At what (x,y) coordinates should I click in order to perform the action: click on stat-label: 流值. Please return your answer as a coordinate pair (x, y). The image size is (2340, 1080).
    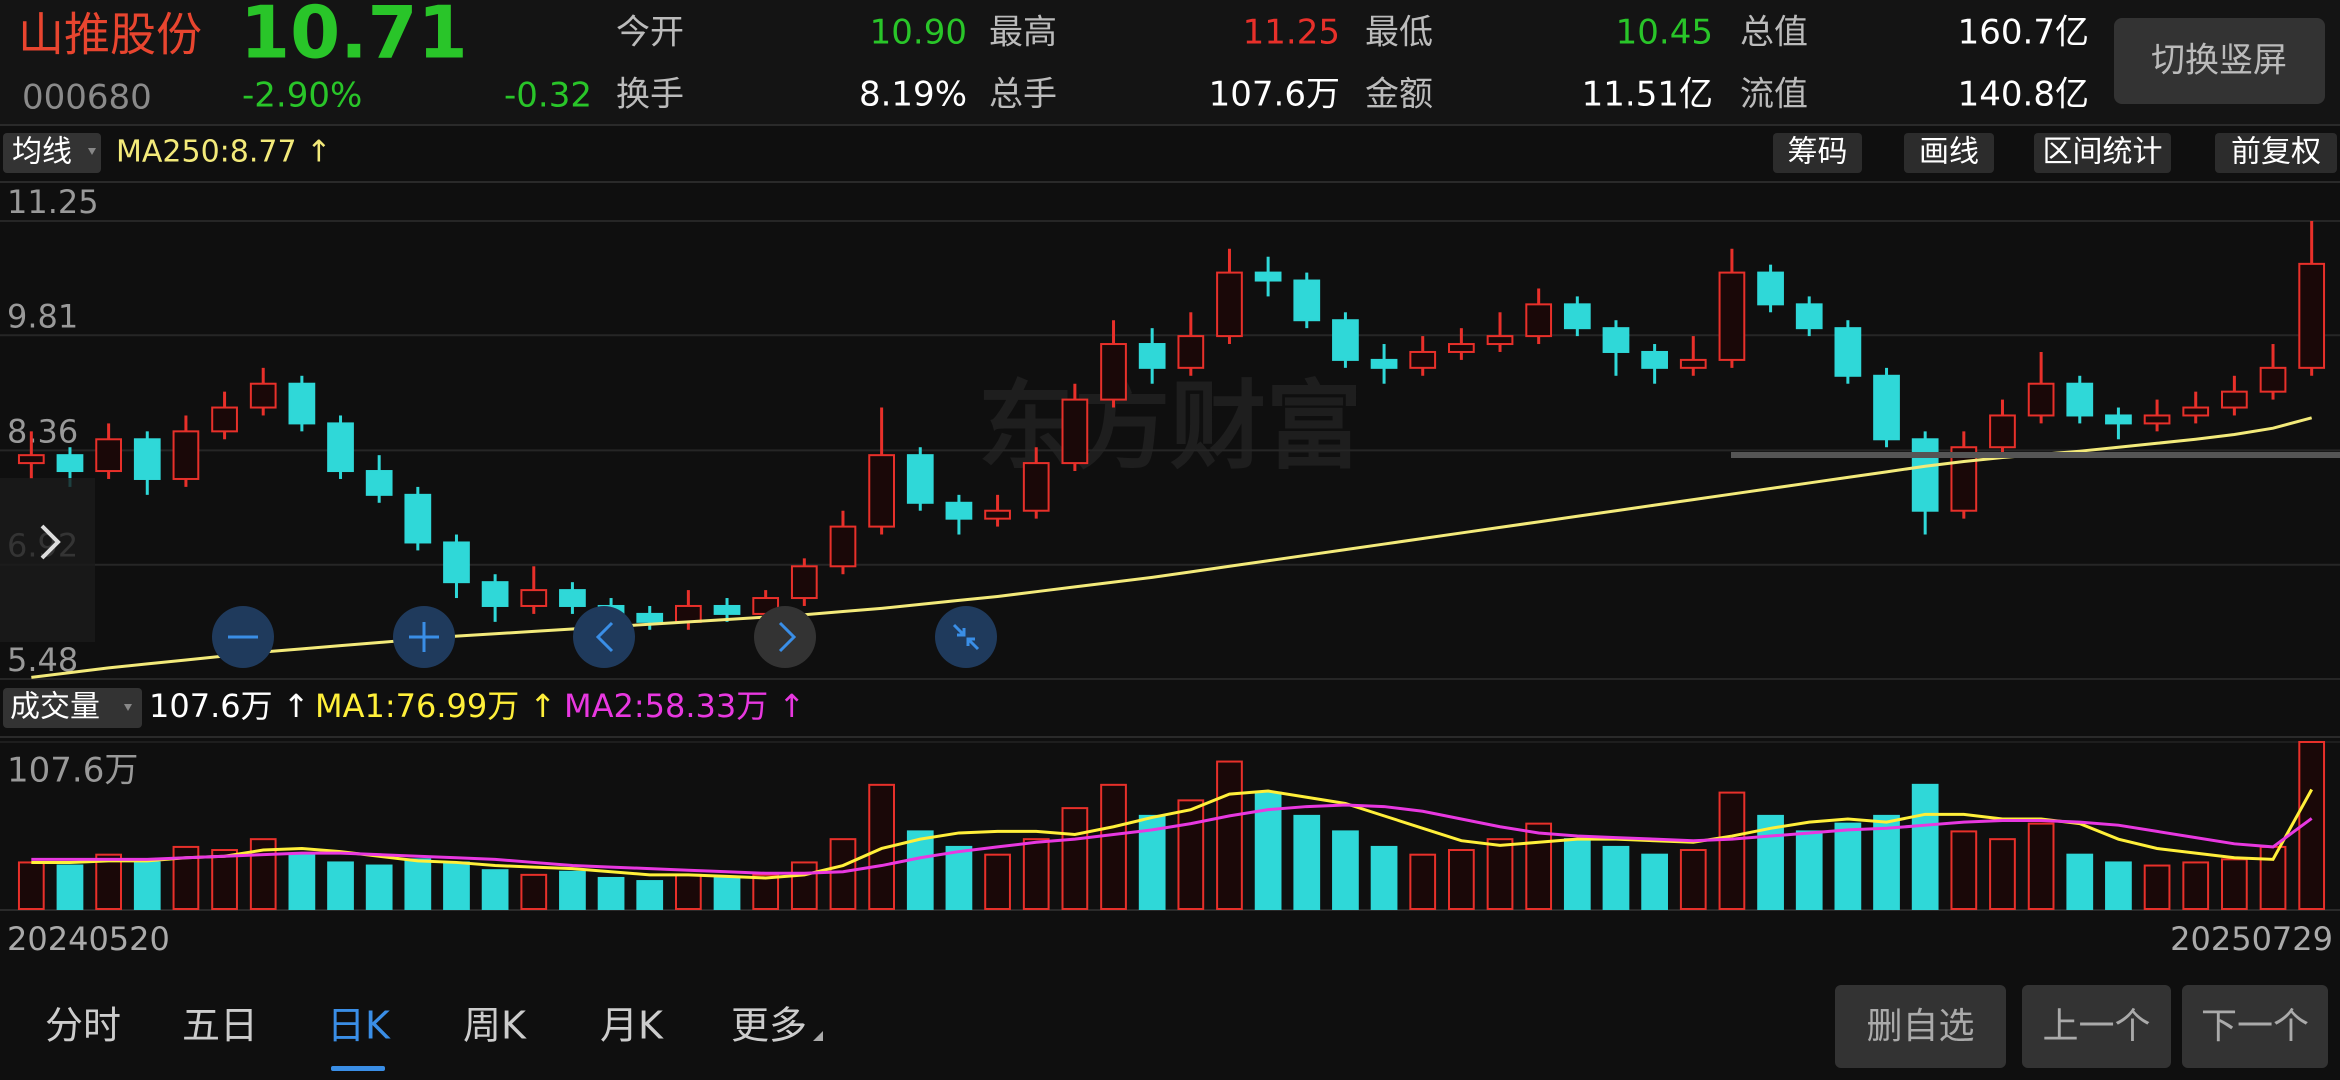
    Looking at the image, I should click on (1774, 95).